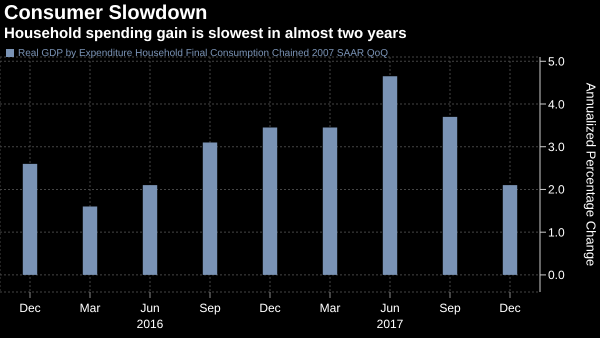 The width and height of the screenshot is (600, 338). Describe the element at coordinates (557, 61) in the screenshot. I see `y-tick-label: 5.0` at that location.